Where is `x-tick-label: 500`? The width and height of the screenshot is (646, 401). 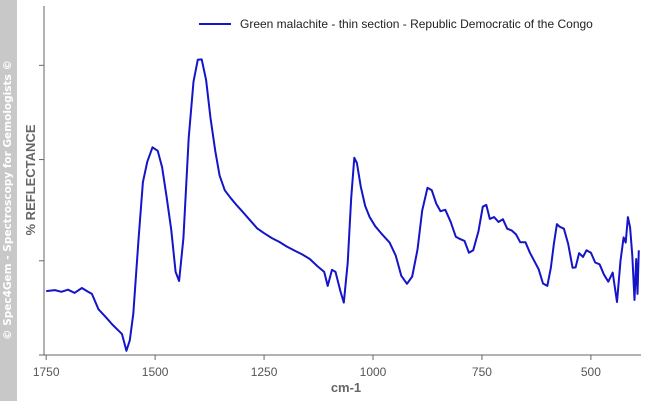
x-tick-label: 500 is located at coordinates (591, 372).